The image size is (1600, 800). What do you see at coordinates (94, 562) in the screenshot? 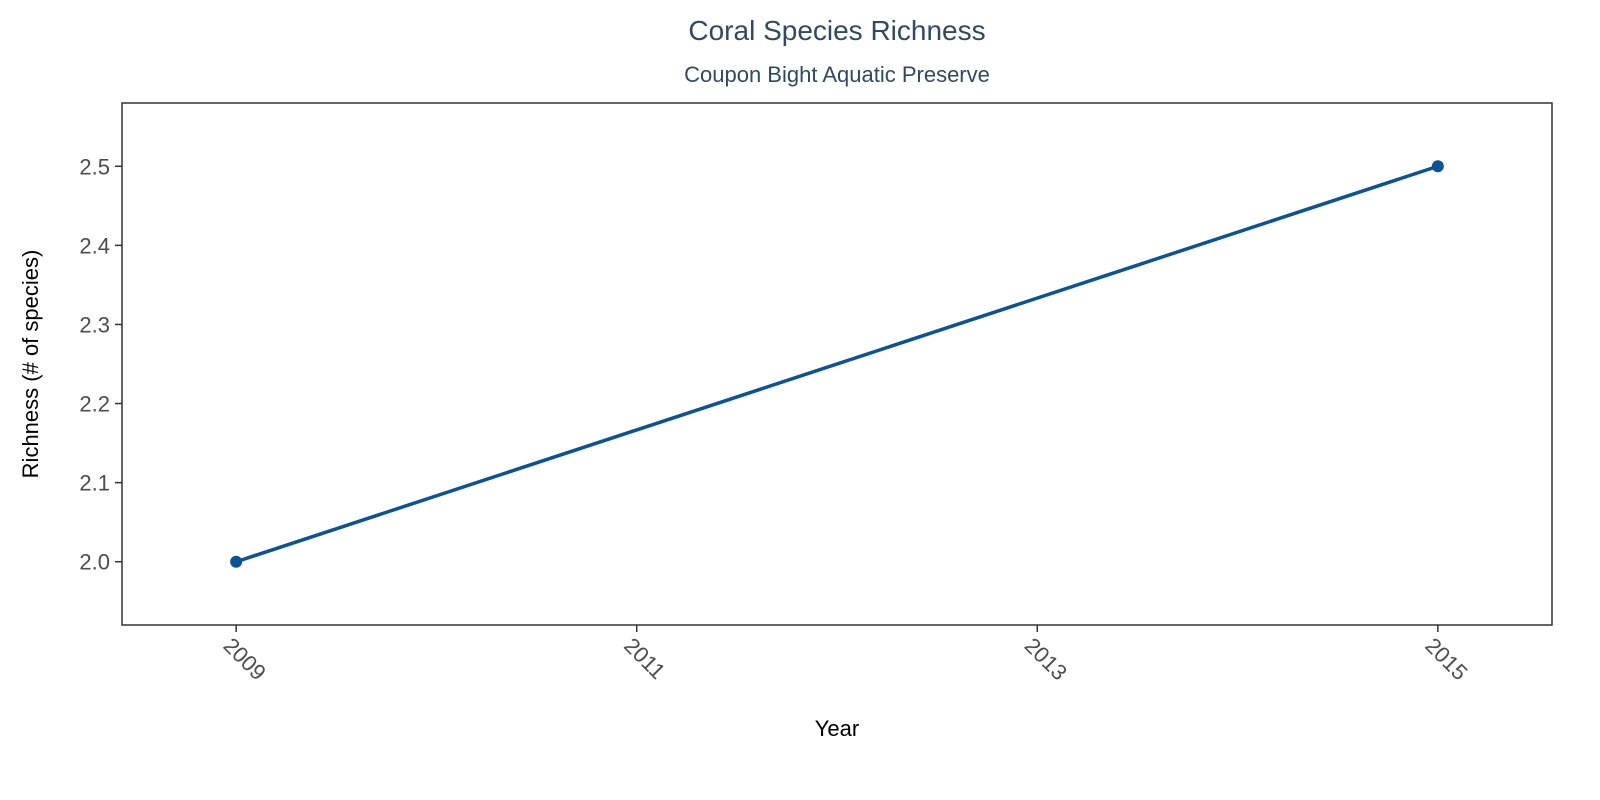
I see `y-tick-label: 2.0` at bounding box center [94, 562].